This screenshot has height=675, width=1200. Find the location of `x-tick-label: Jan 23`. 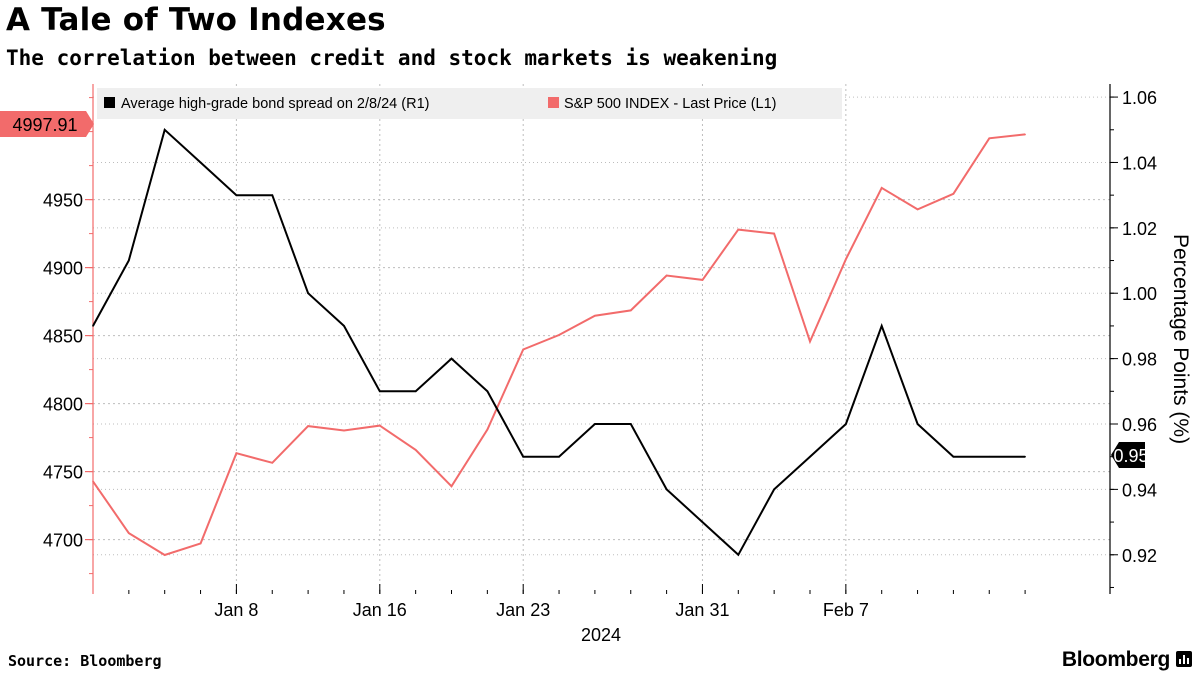

x-tick-label: Jan 23 is located at coordinates (523, 610).